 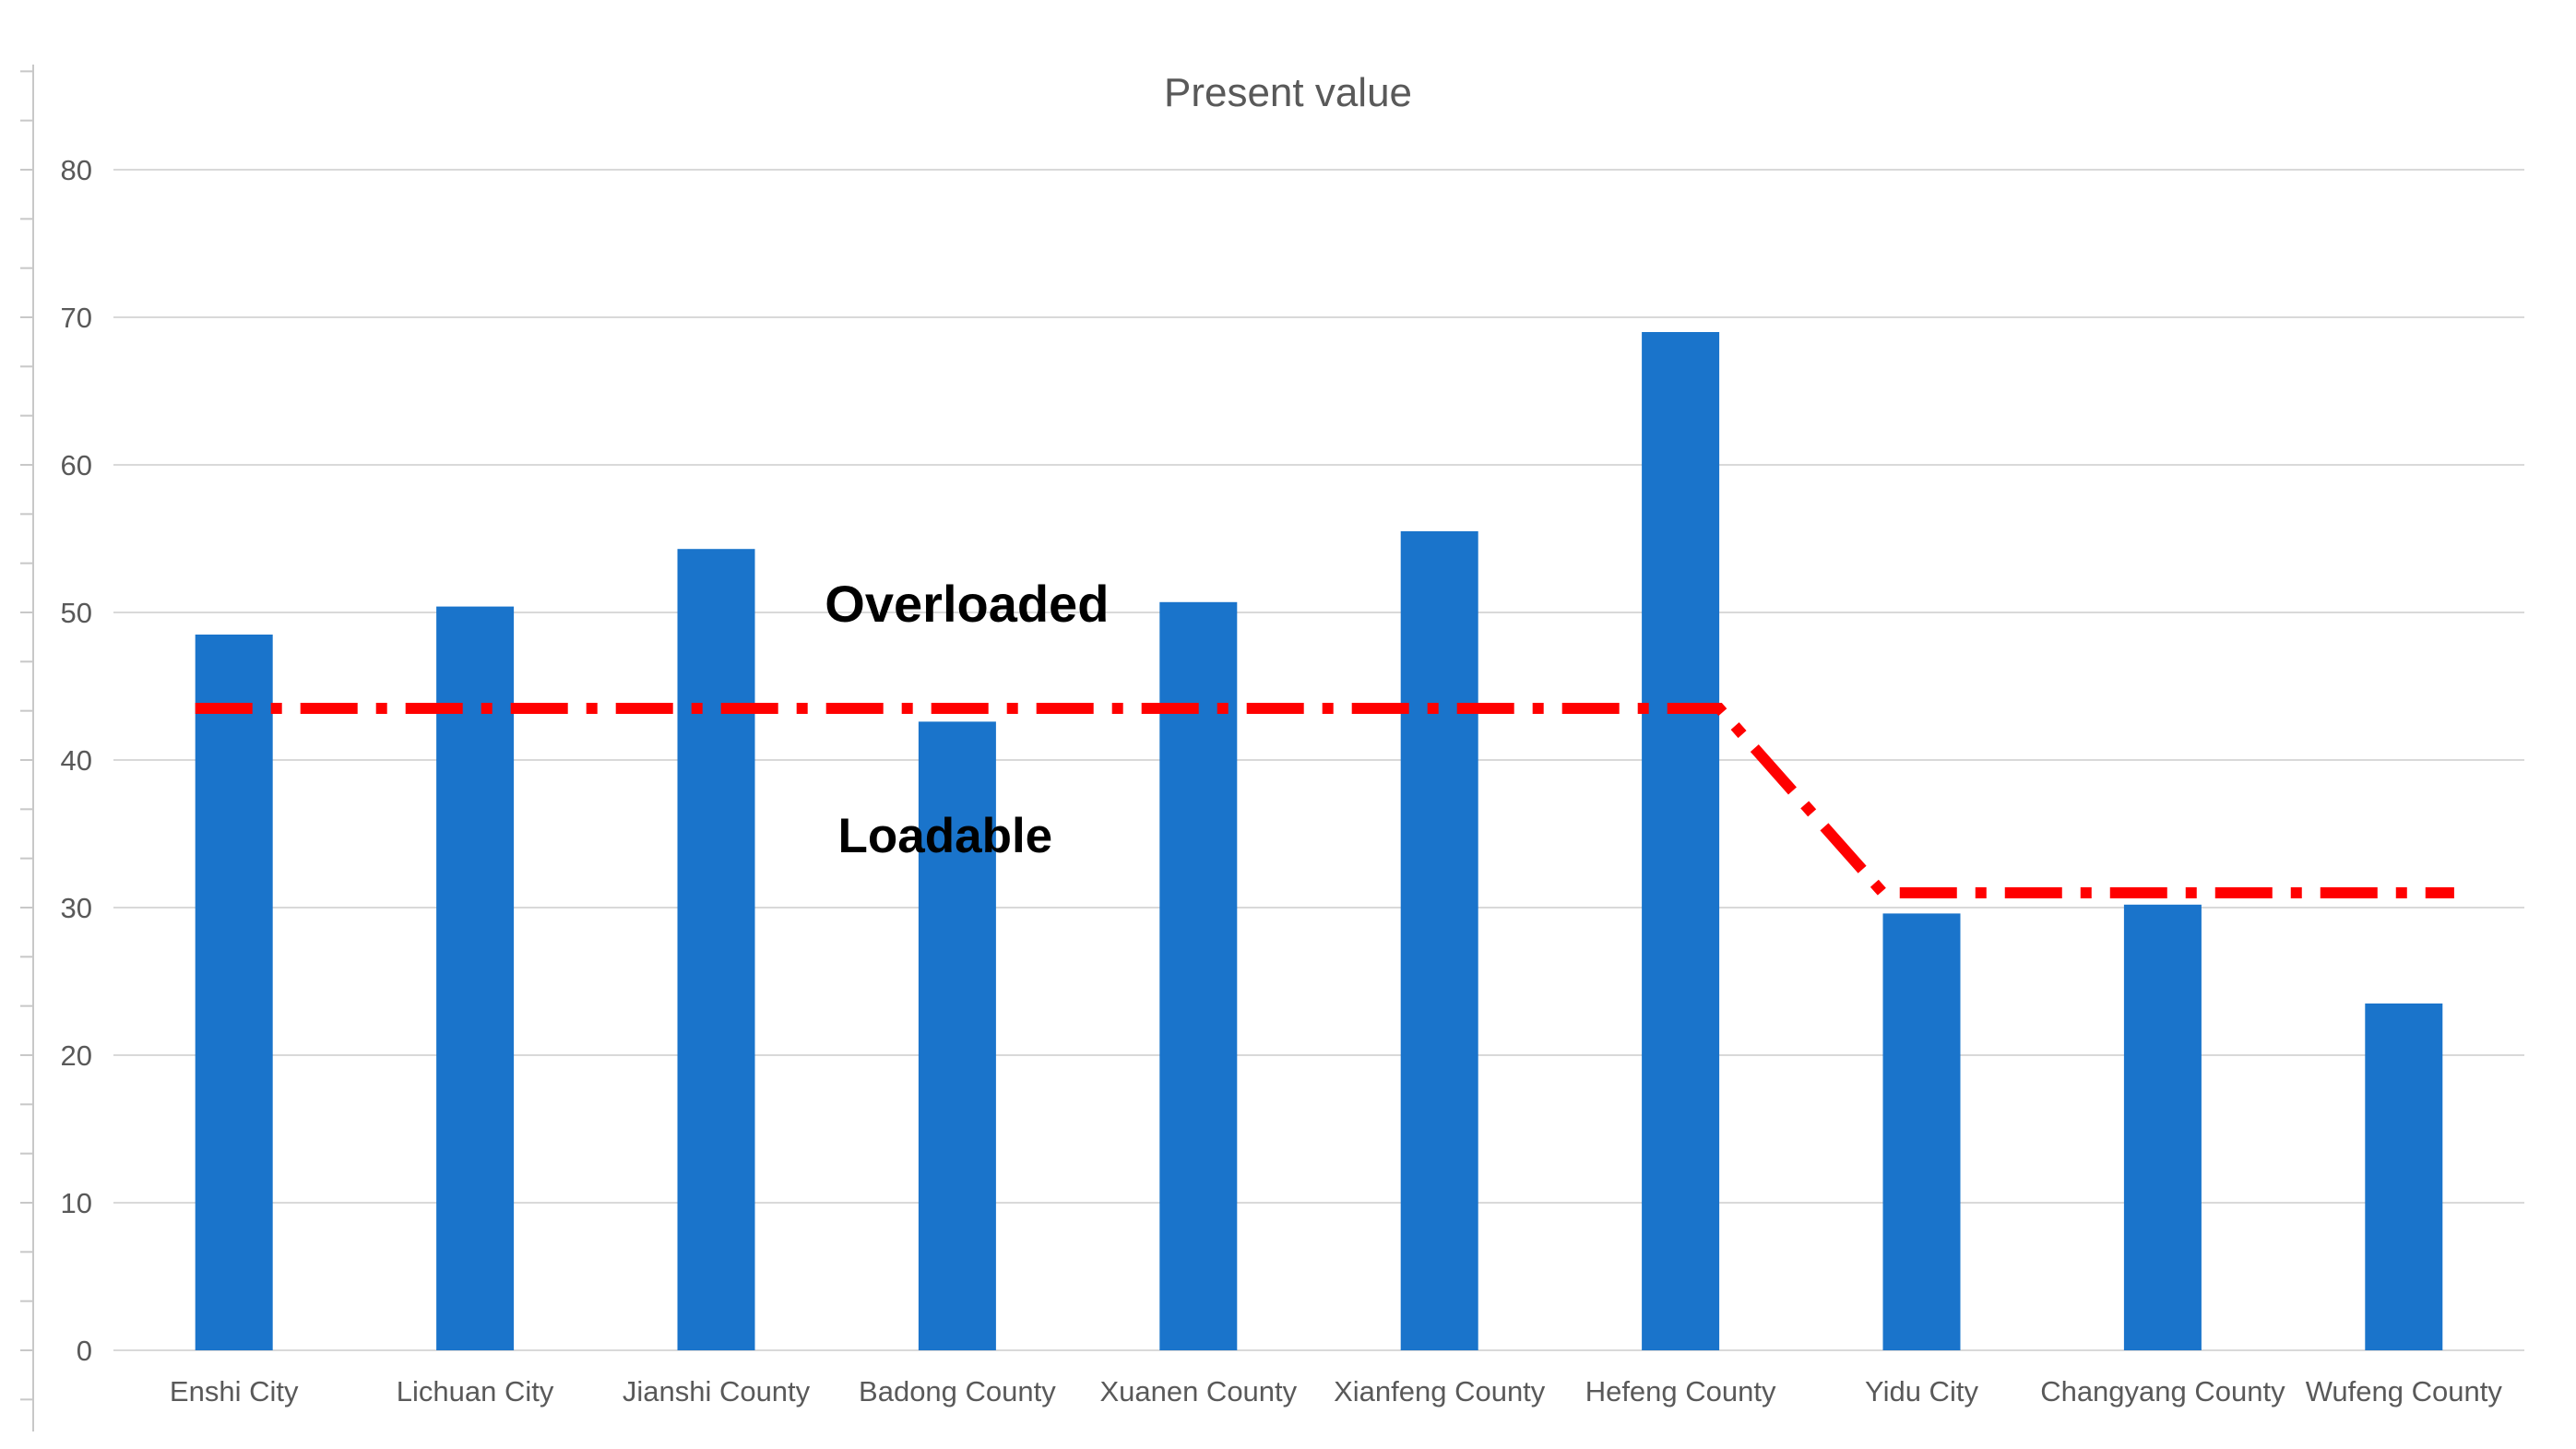 What do you see at coordinates (1680, 1391) in the screenshot?
I see `x-axis-label-hefeng-county: Hefeng County` at bounding box center [1680, 1391].